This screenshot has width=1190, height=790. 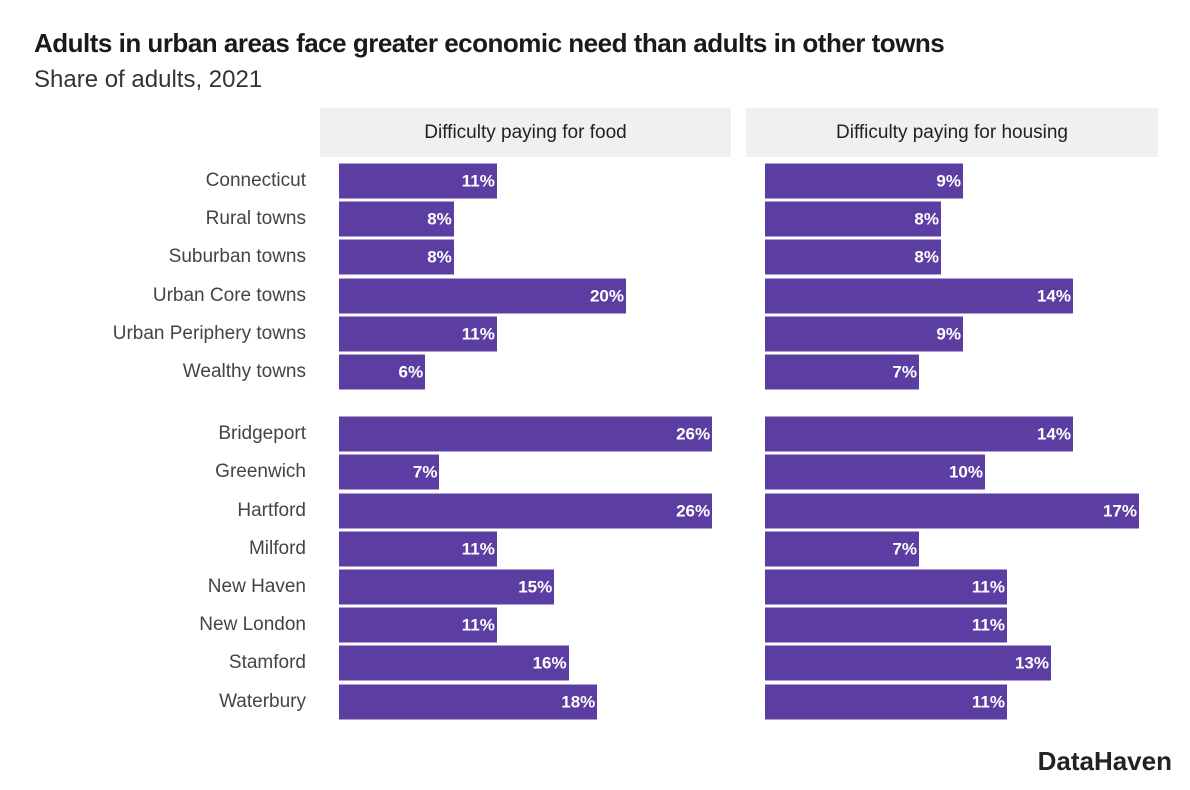 What do you see at coordinates (535, 586) in the screenshot?
I see `data-label: 15%` at bounding box center [535, 586].